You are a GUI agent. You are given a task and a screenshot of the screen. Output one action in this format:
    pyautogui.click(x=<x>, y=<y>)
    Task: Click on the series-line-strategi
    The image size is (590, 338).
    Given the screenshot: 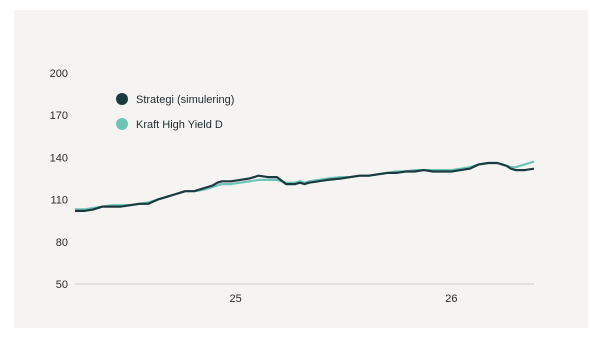 What is the action you would take?
    pyautogui.click(x=305, y=186)
    